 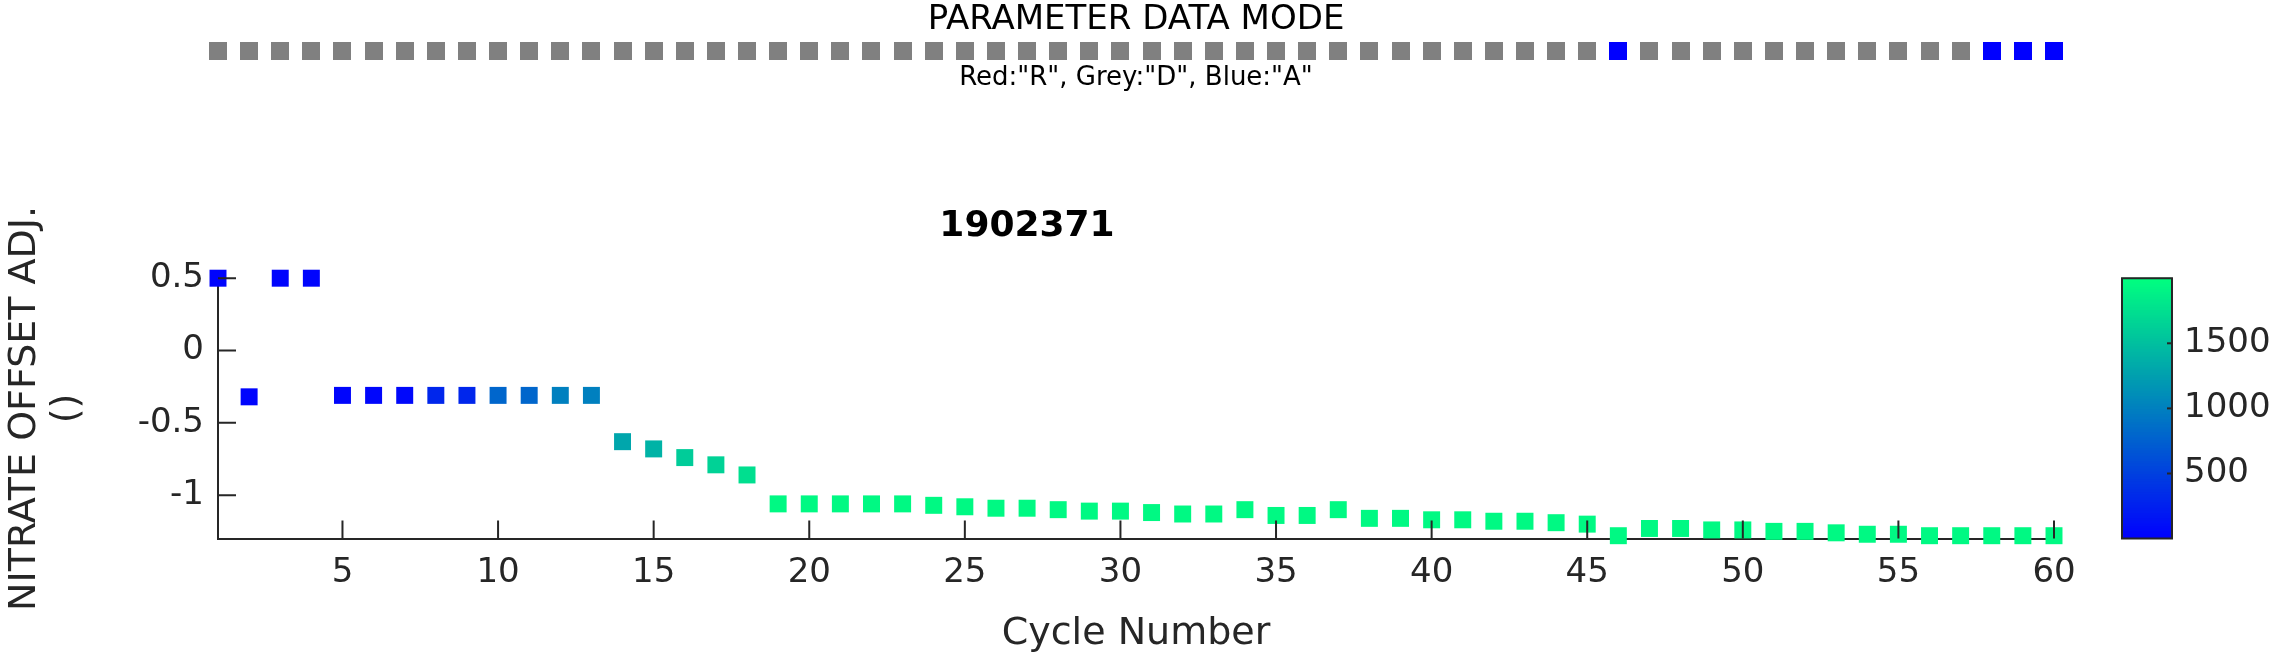 I want to click on x-tick-label: 25, so click(x=965, y=569).